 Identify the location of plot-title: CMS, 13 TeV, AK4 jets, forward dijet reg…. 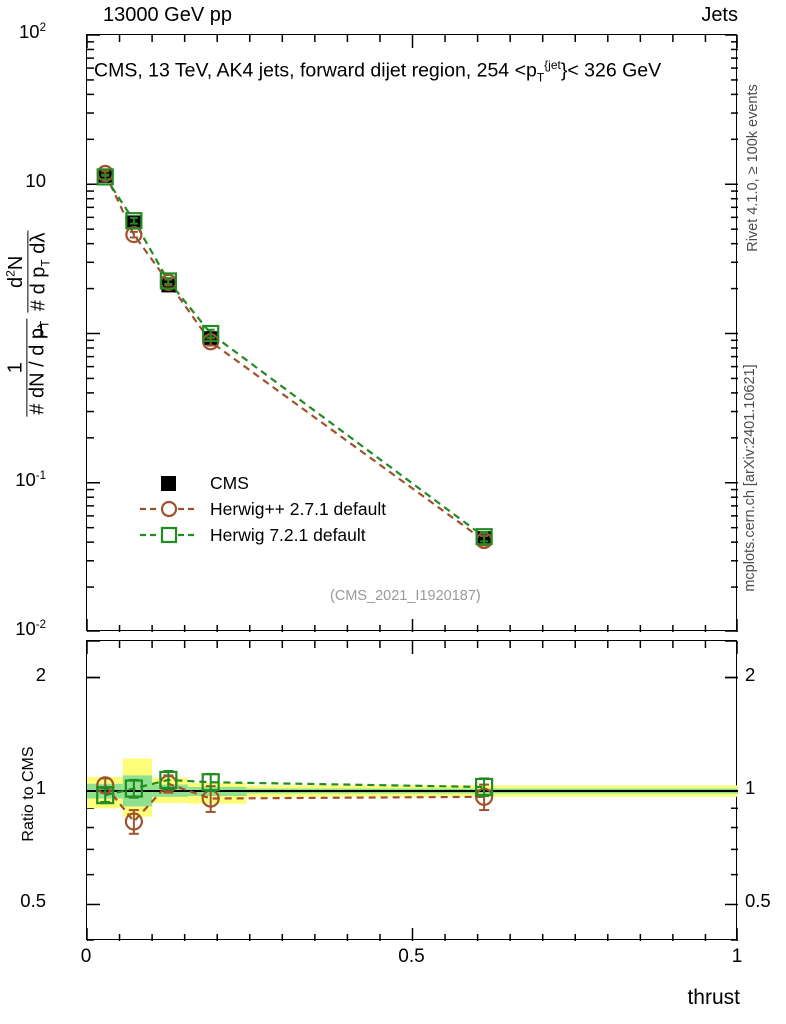
(377, 71).